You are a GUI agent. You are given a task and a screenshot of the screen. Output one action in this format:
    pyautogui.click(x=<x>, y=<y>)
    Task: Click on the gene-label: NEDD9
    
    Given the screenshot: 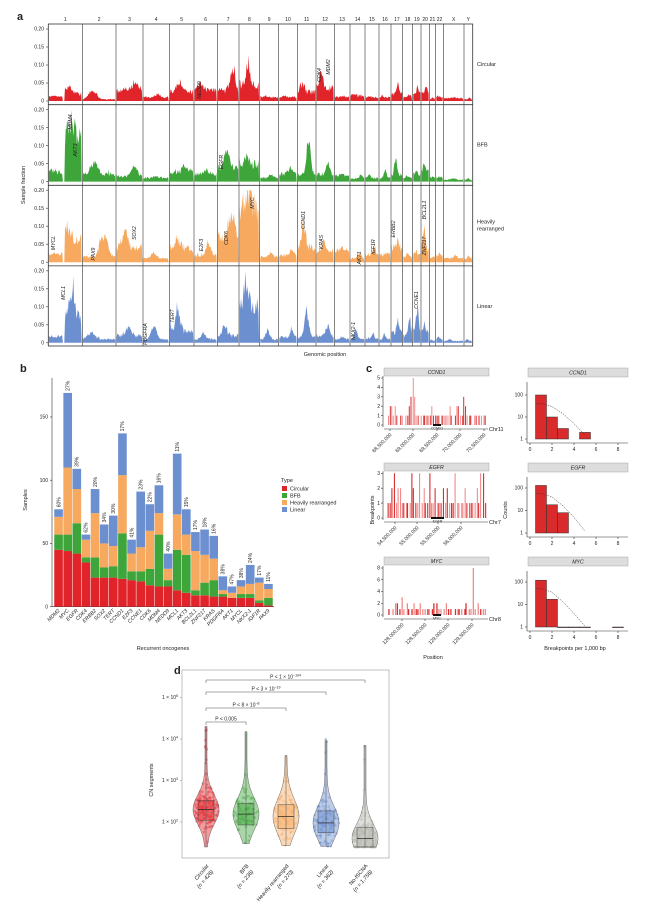 What is the action you would take?
    pyautogui.click(x=200, y=90)
    